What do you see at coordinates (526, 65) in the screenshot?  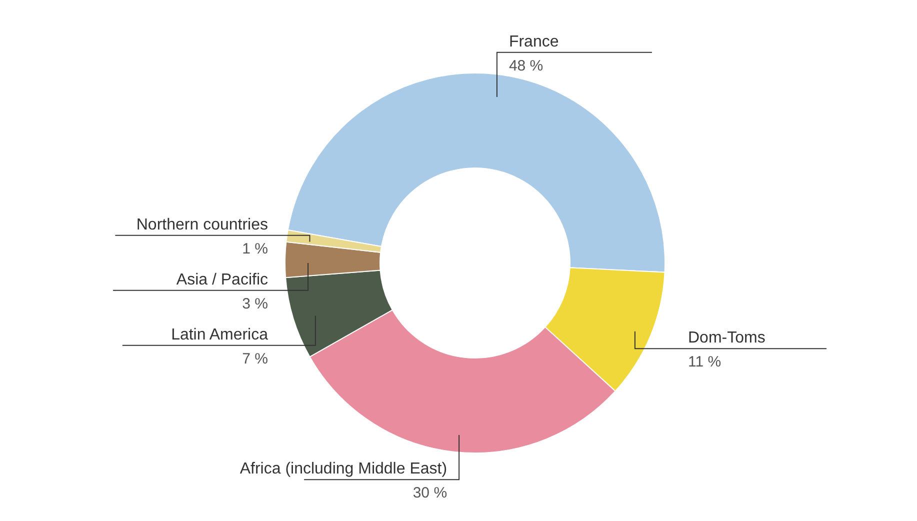 I see `data-label: 48 %` at bounding box center [526, 65].